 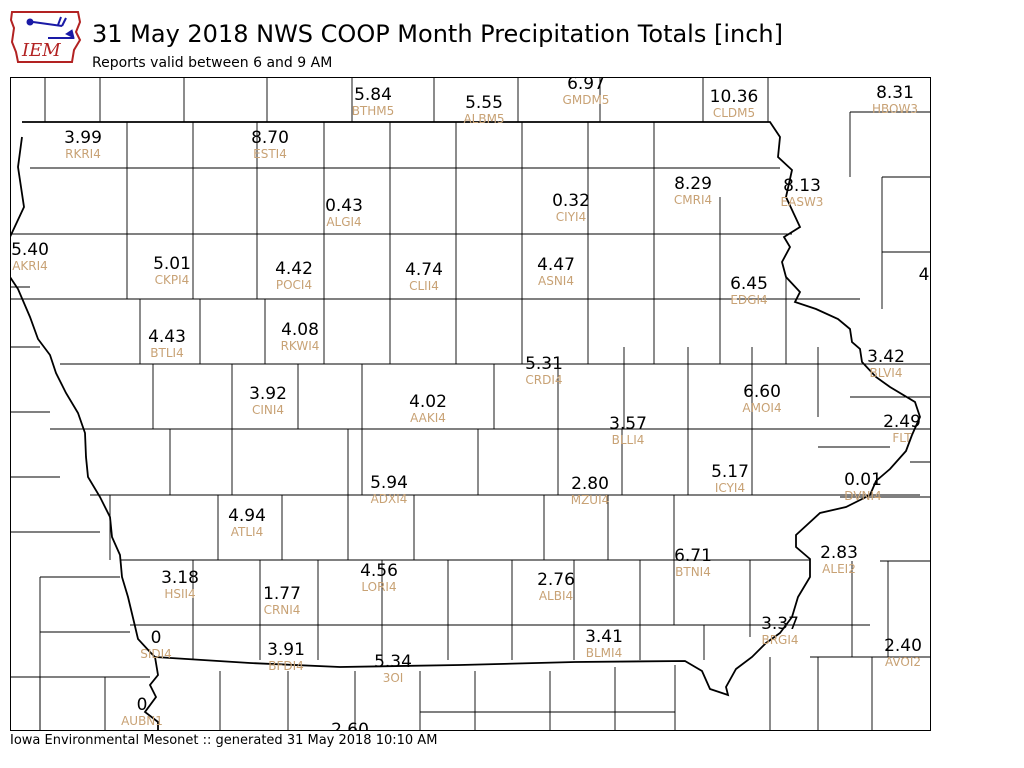 I want to click on station-id: BLVI4, so click(x=886, y=373).